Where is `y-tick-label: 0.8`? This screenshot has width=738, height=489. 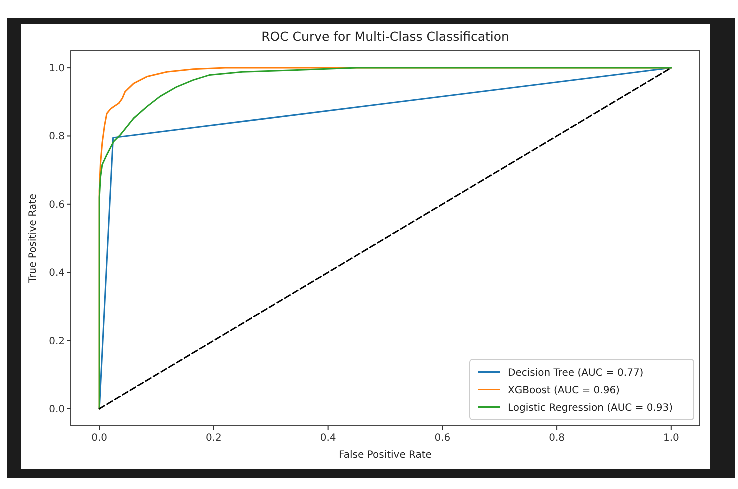 y-tick-label: 0.8 is located at coordinates (57, 137).